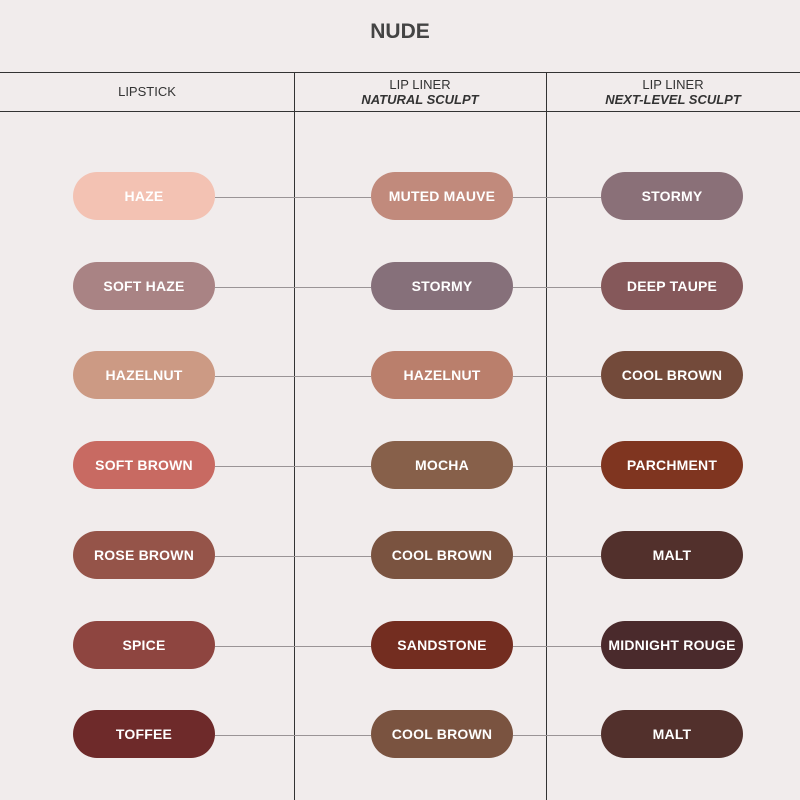 The height and width of the screenshot is (800, 800). Describe the element at coordinates (672, 645) in the screenshot. I see `shade-swatch: MIDNIGHT ROUGE` at that location.